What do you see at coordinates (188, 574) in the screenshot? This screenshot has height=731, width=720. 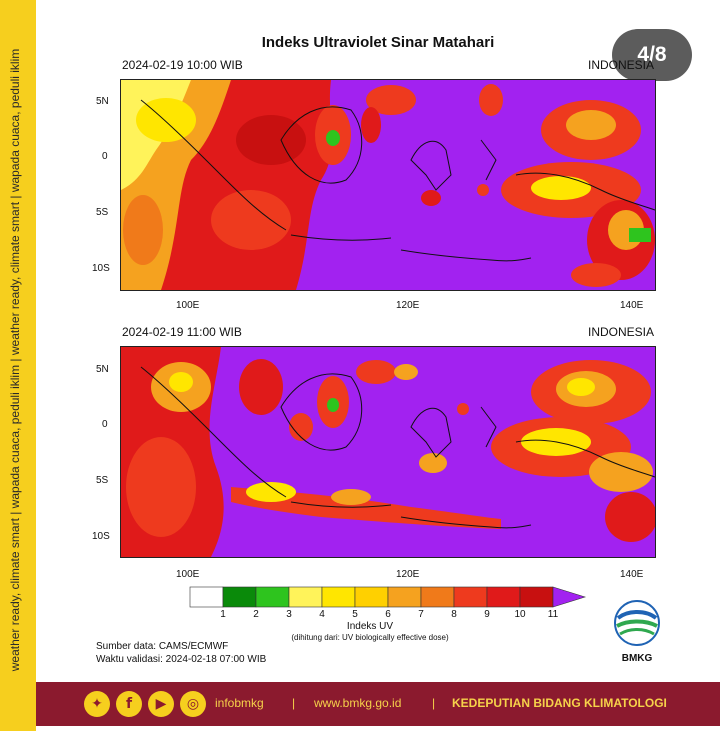 I see `map2-lon-tick: 100E` at bounding box center [188, 574].